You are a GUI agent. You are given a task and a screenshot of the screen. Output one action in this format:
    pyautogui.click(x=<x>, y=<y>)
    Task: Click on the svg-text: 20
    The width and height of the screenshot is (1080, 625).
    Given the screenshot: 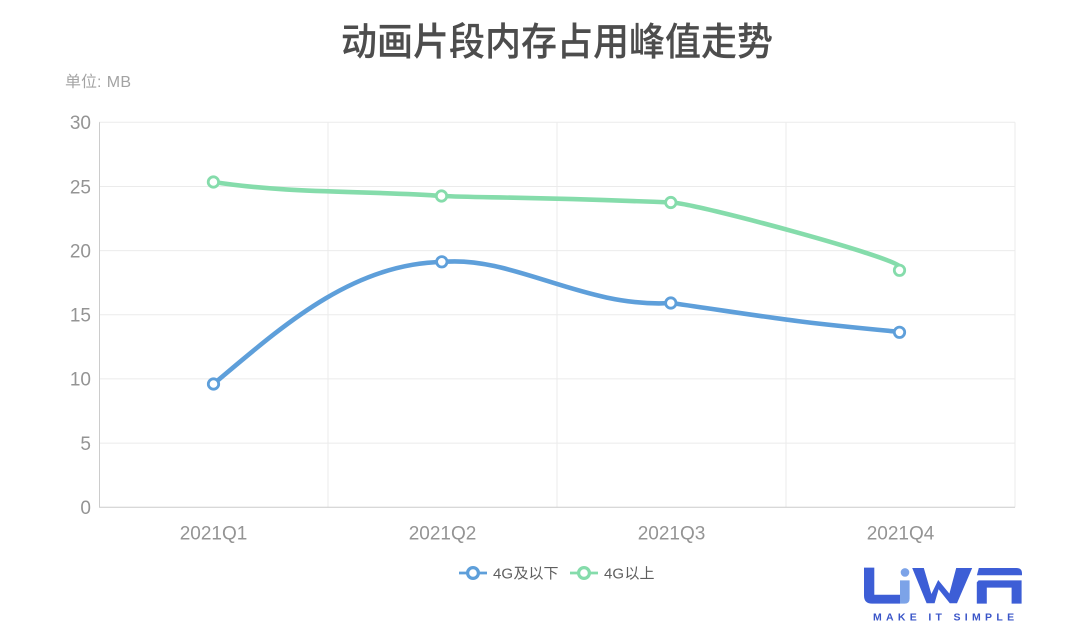 What is the action you would take?
    pyautogui.click(x=80, y=251)
    